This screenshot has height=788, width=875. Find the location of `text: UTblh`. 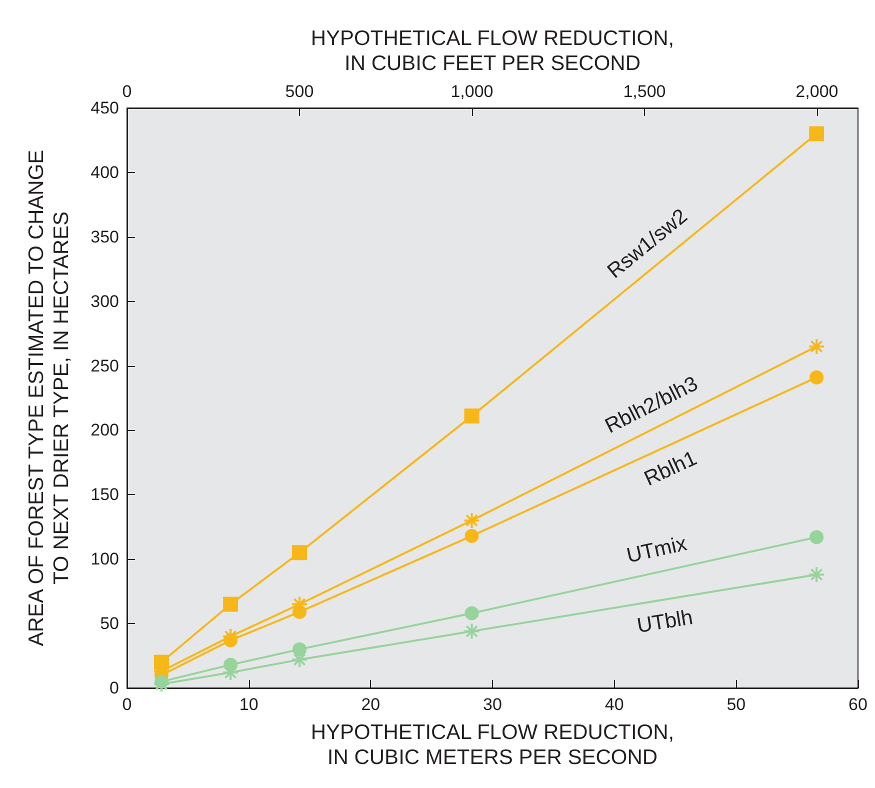

text: UTblh is located at coordinates (664, 622).